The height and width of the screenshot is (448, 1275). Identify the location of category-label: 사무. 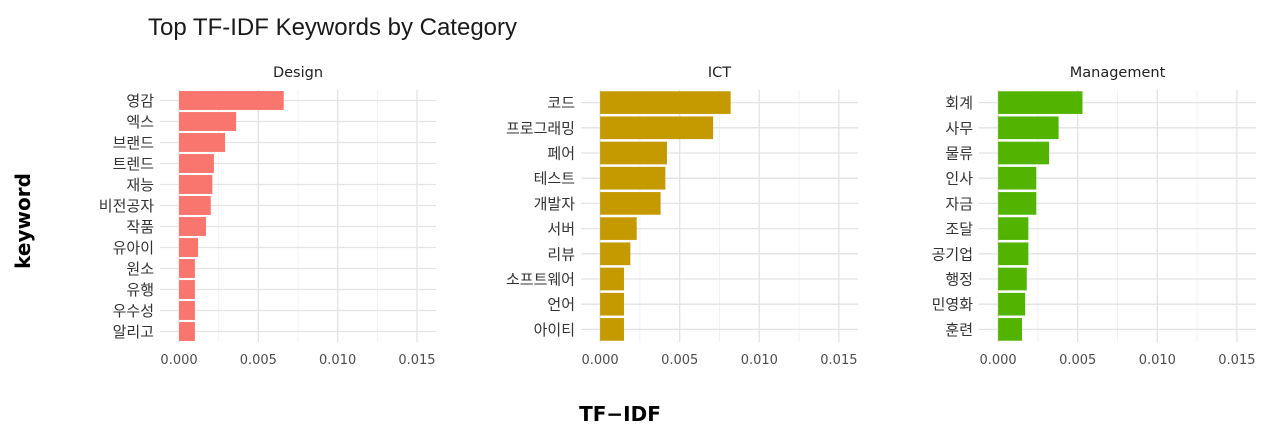
(959, 128).